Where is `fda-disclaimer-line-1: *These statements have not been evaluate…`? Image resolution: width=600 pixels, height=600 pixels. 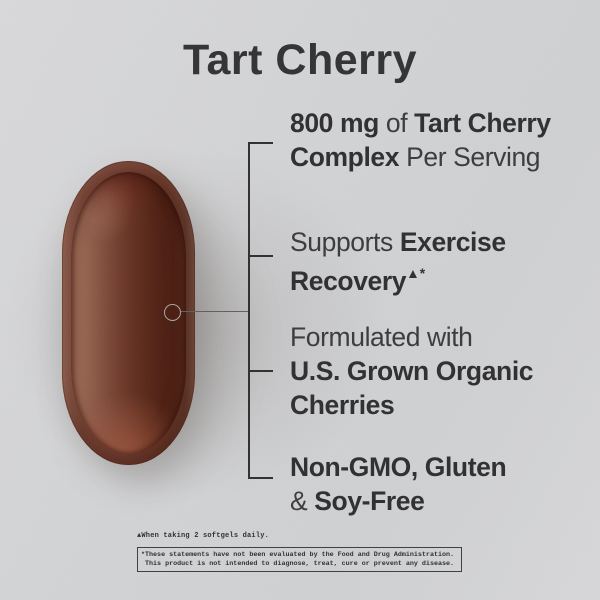 fda-disclaimer-line-1: *These statements have not been evaluate… is located at coordinates (298, 554).